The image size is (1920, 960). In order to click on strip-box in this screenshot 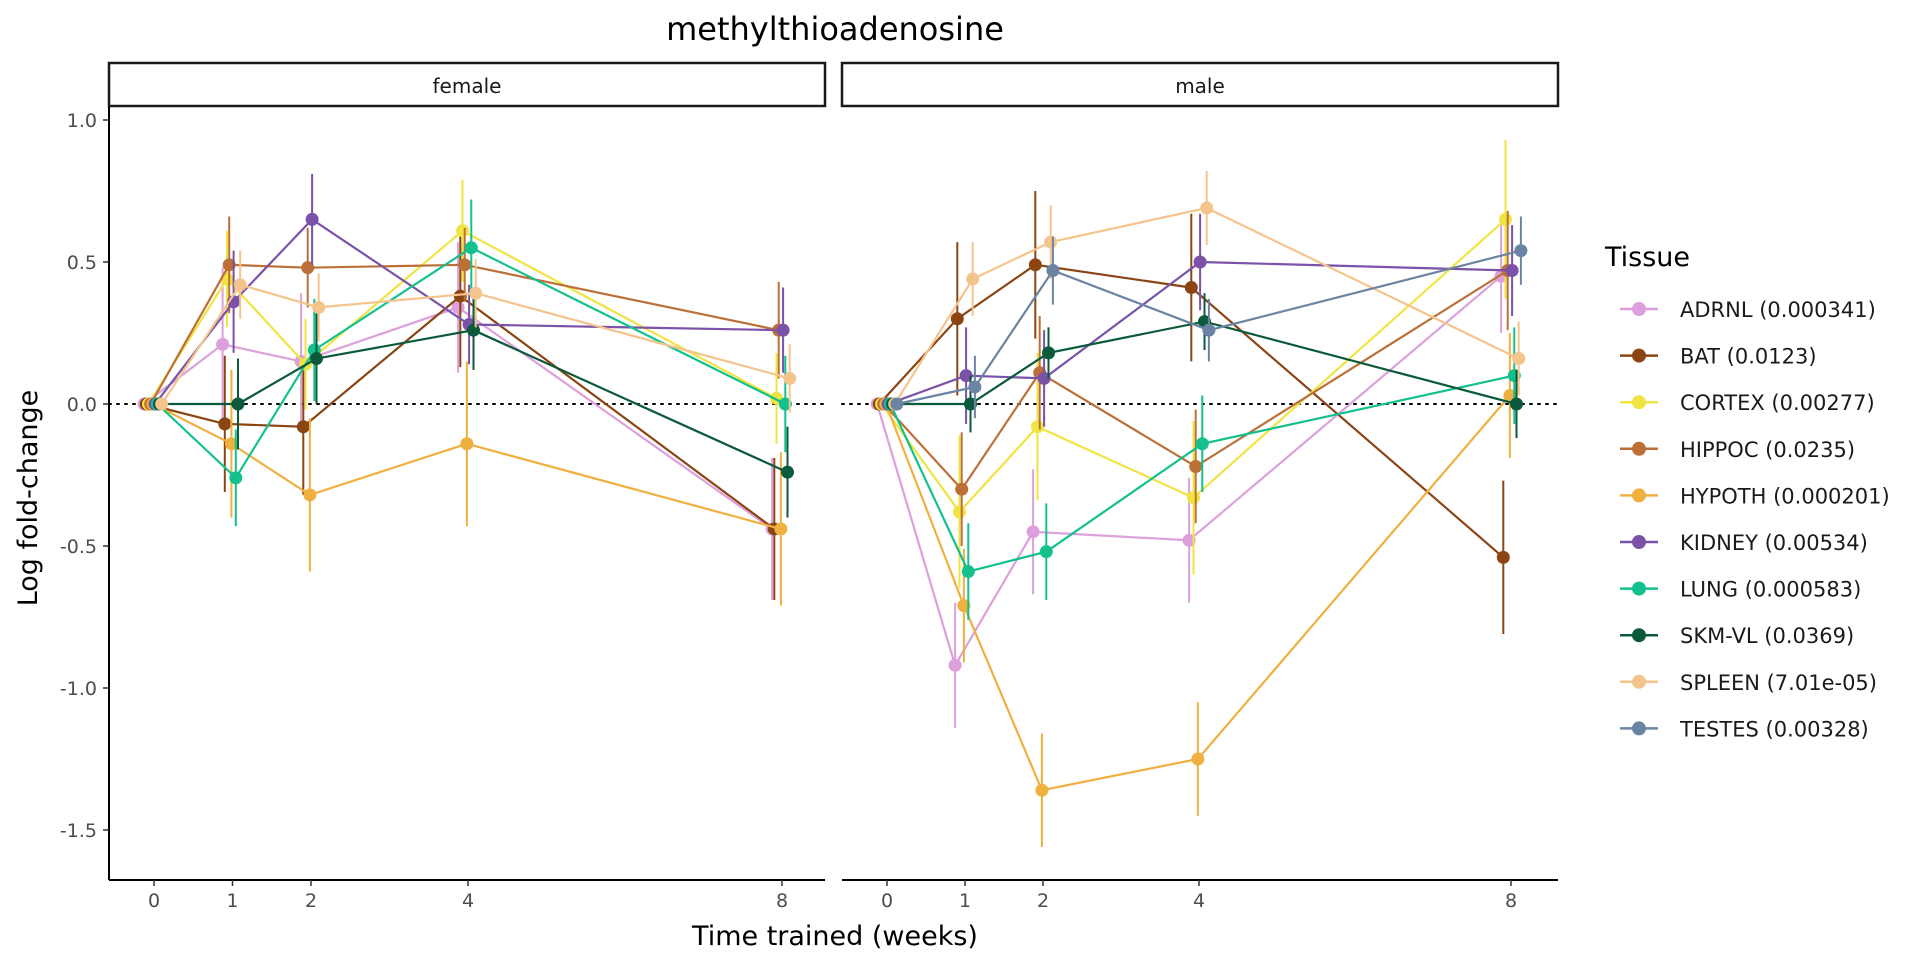, I will do `click(1200, 84)`.